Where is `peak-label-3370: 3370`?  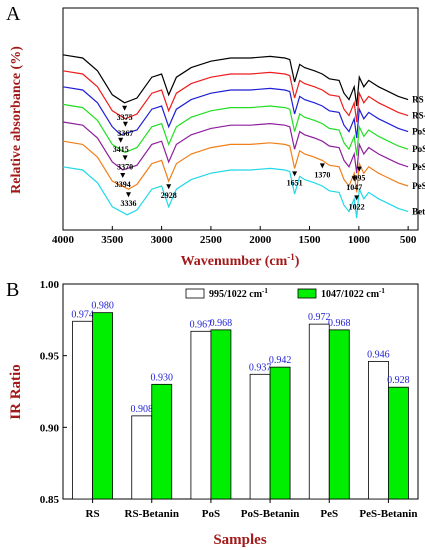
peak-label-3370: 3370 is located at coordinates (125, 166).